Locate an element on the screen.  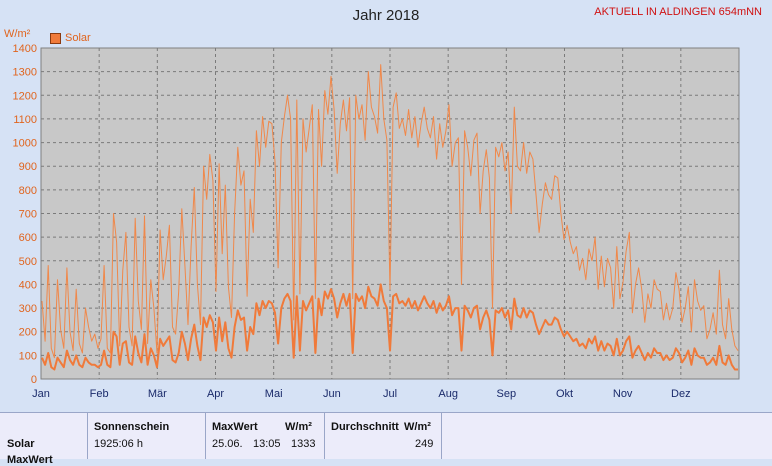
y-tick-label: 400 is located at coordinates (28, 285).